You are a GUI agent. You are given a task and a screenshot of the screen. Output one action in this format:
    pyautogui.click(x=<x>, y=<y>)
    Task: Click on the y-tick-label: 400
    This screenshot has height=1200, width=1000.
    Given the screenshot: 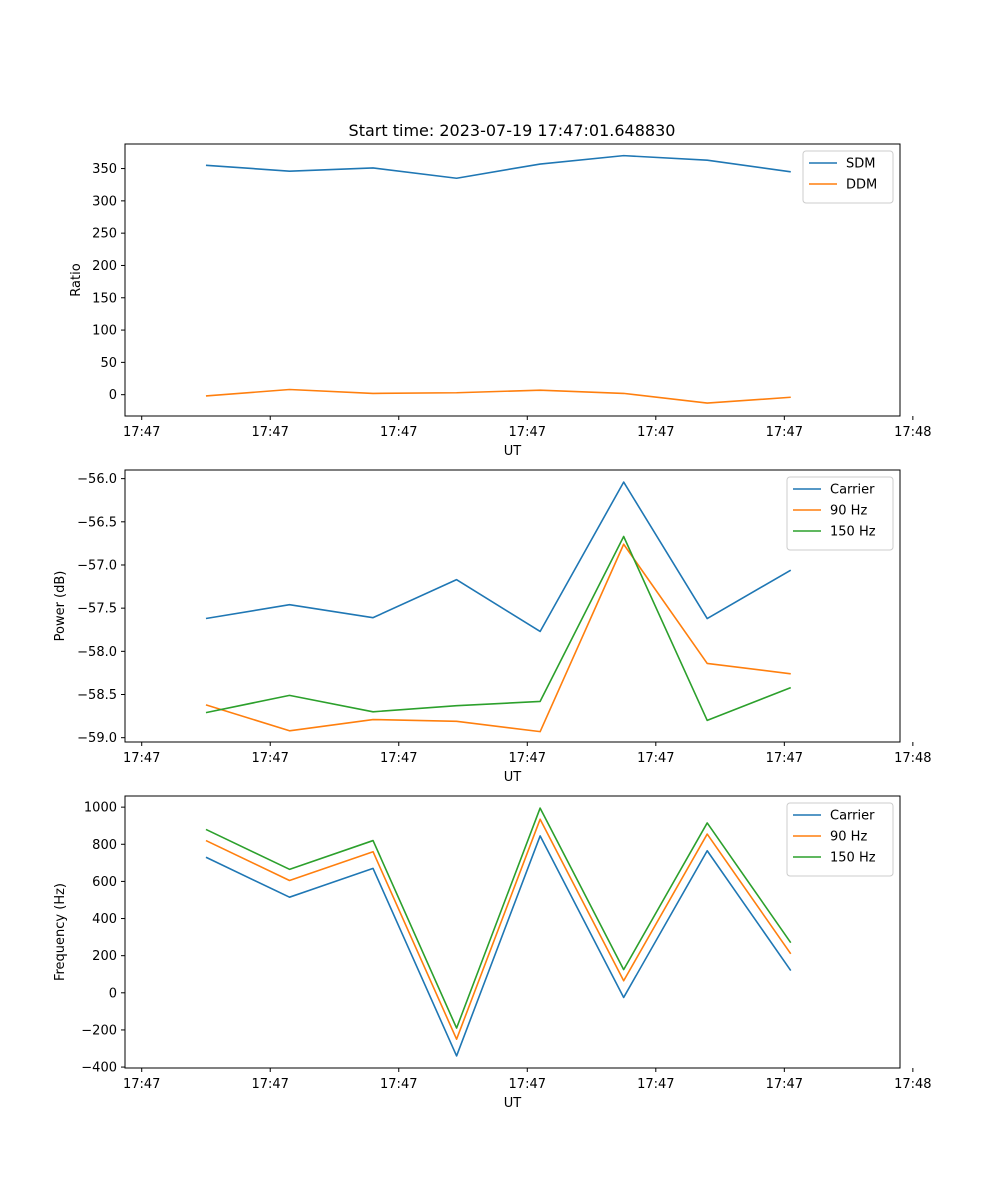 What is the action you would take?
    pyautogui.click(x=104, y=919)
    